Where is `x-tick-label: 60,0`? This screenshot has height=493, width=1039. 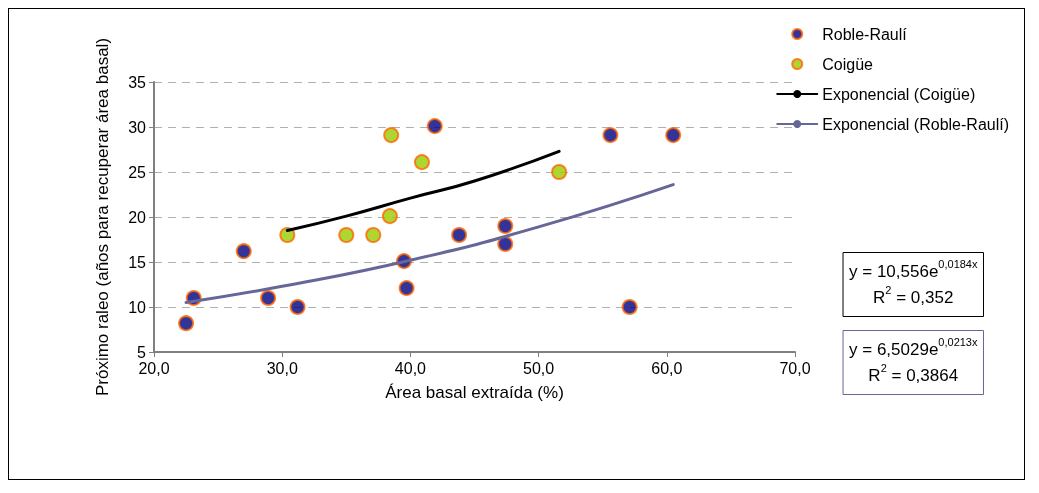
x-tick-label: 60,0 is located at coordinates (667, 368).